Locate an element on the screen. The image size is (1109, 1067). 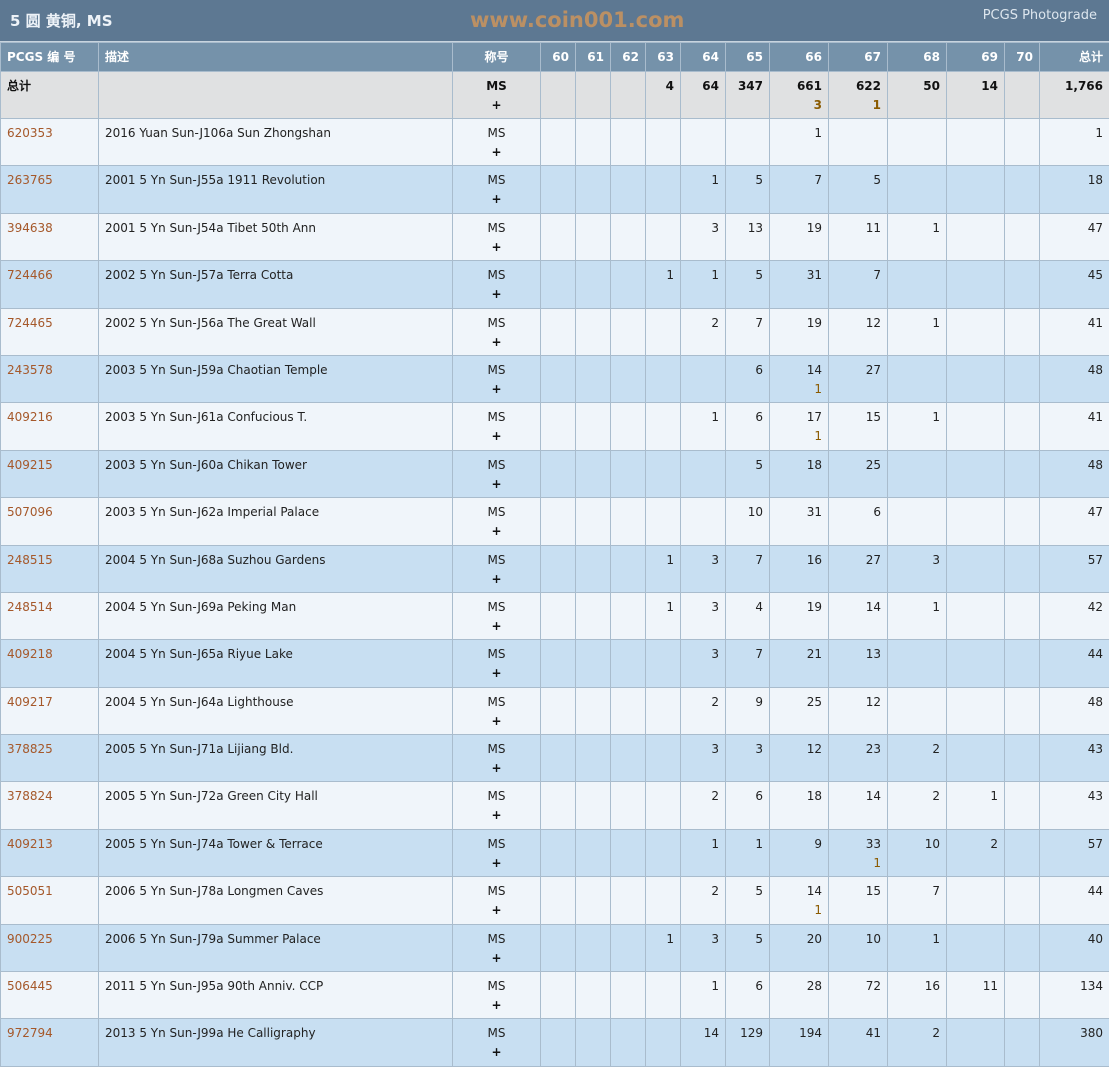
grade-count: 20 is located at coordinates (814, 939).